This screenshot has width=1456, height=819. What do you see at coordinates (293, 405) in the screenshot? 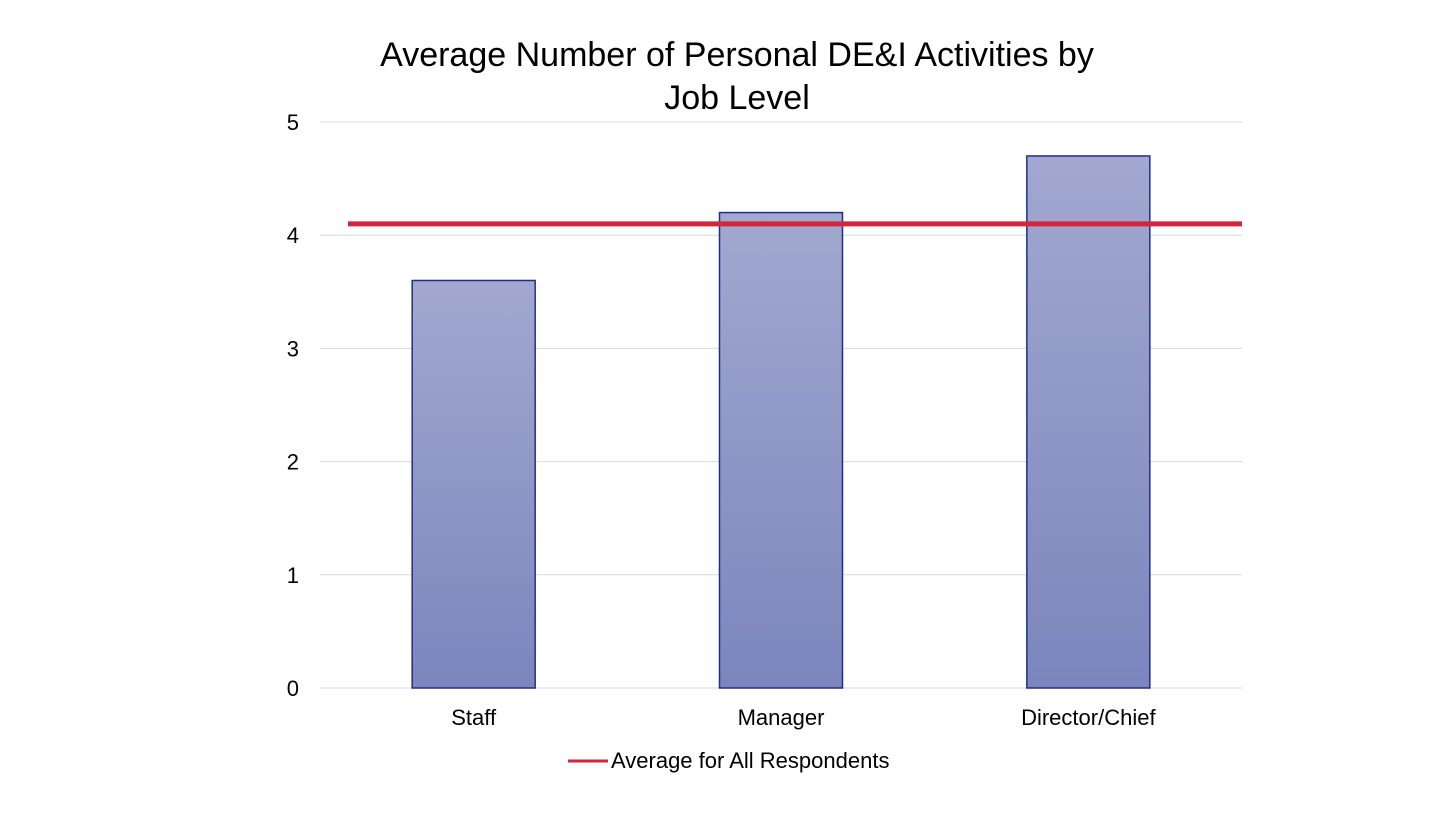
I see `y-axis-tick-labels: 0 1 2 3 4 5` at bounding box center [293, 405].